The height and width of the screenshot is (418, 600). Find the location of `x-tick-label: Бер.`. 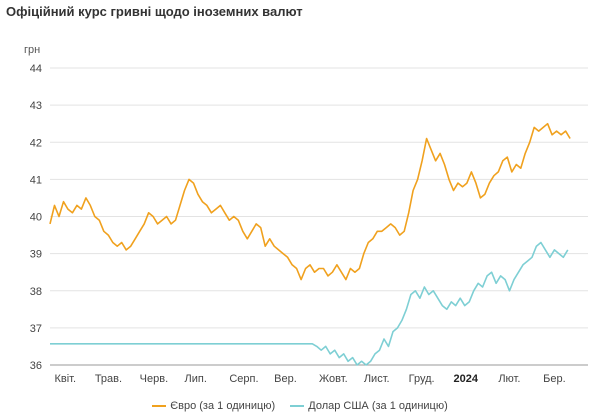

x-tick-label: Бер. is located at coordinates (554, 379).